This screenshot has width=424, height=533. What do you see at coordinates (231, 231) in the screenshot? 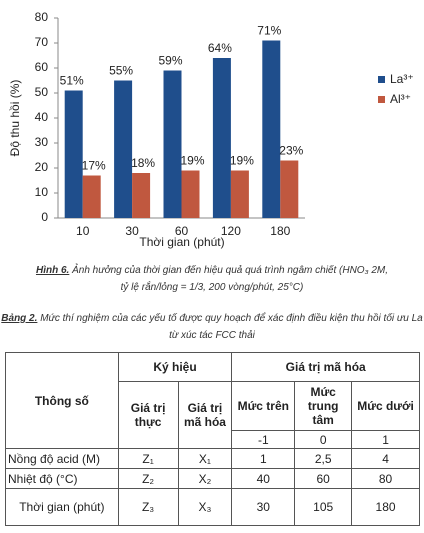
I see `x-tick-label: 120` at bounding box center [231, 231].